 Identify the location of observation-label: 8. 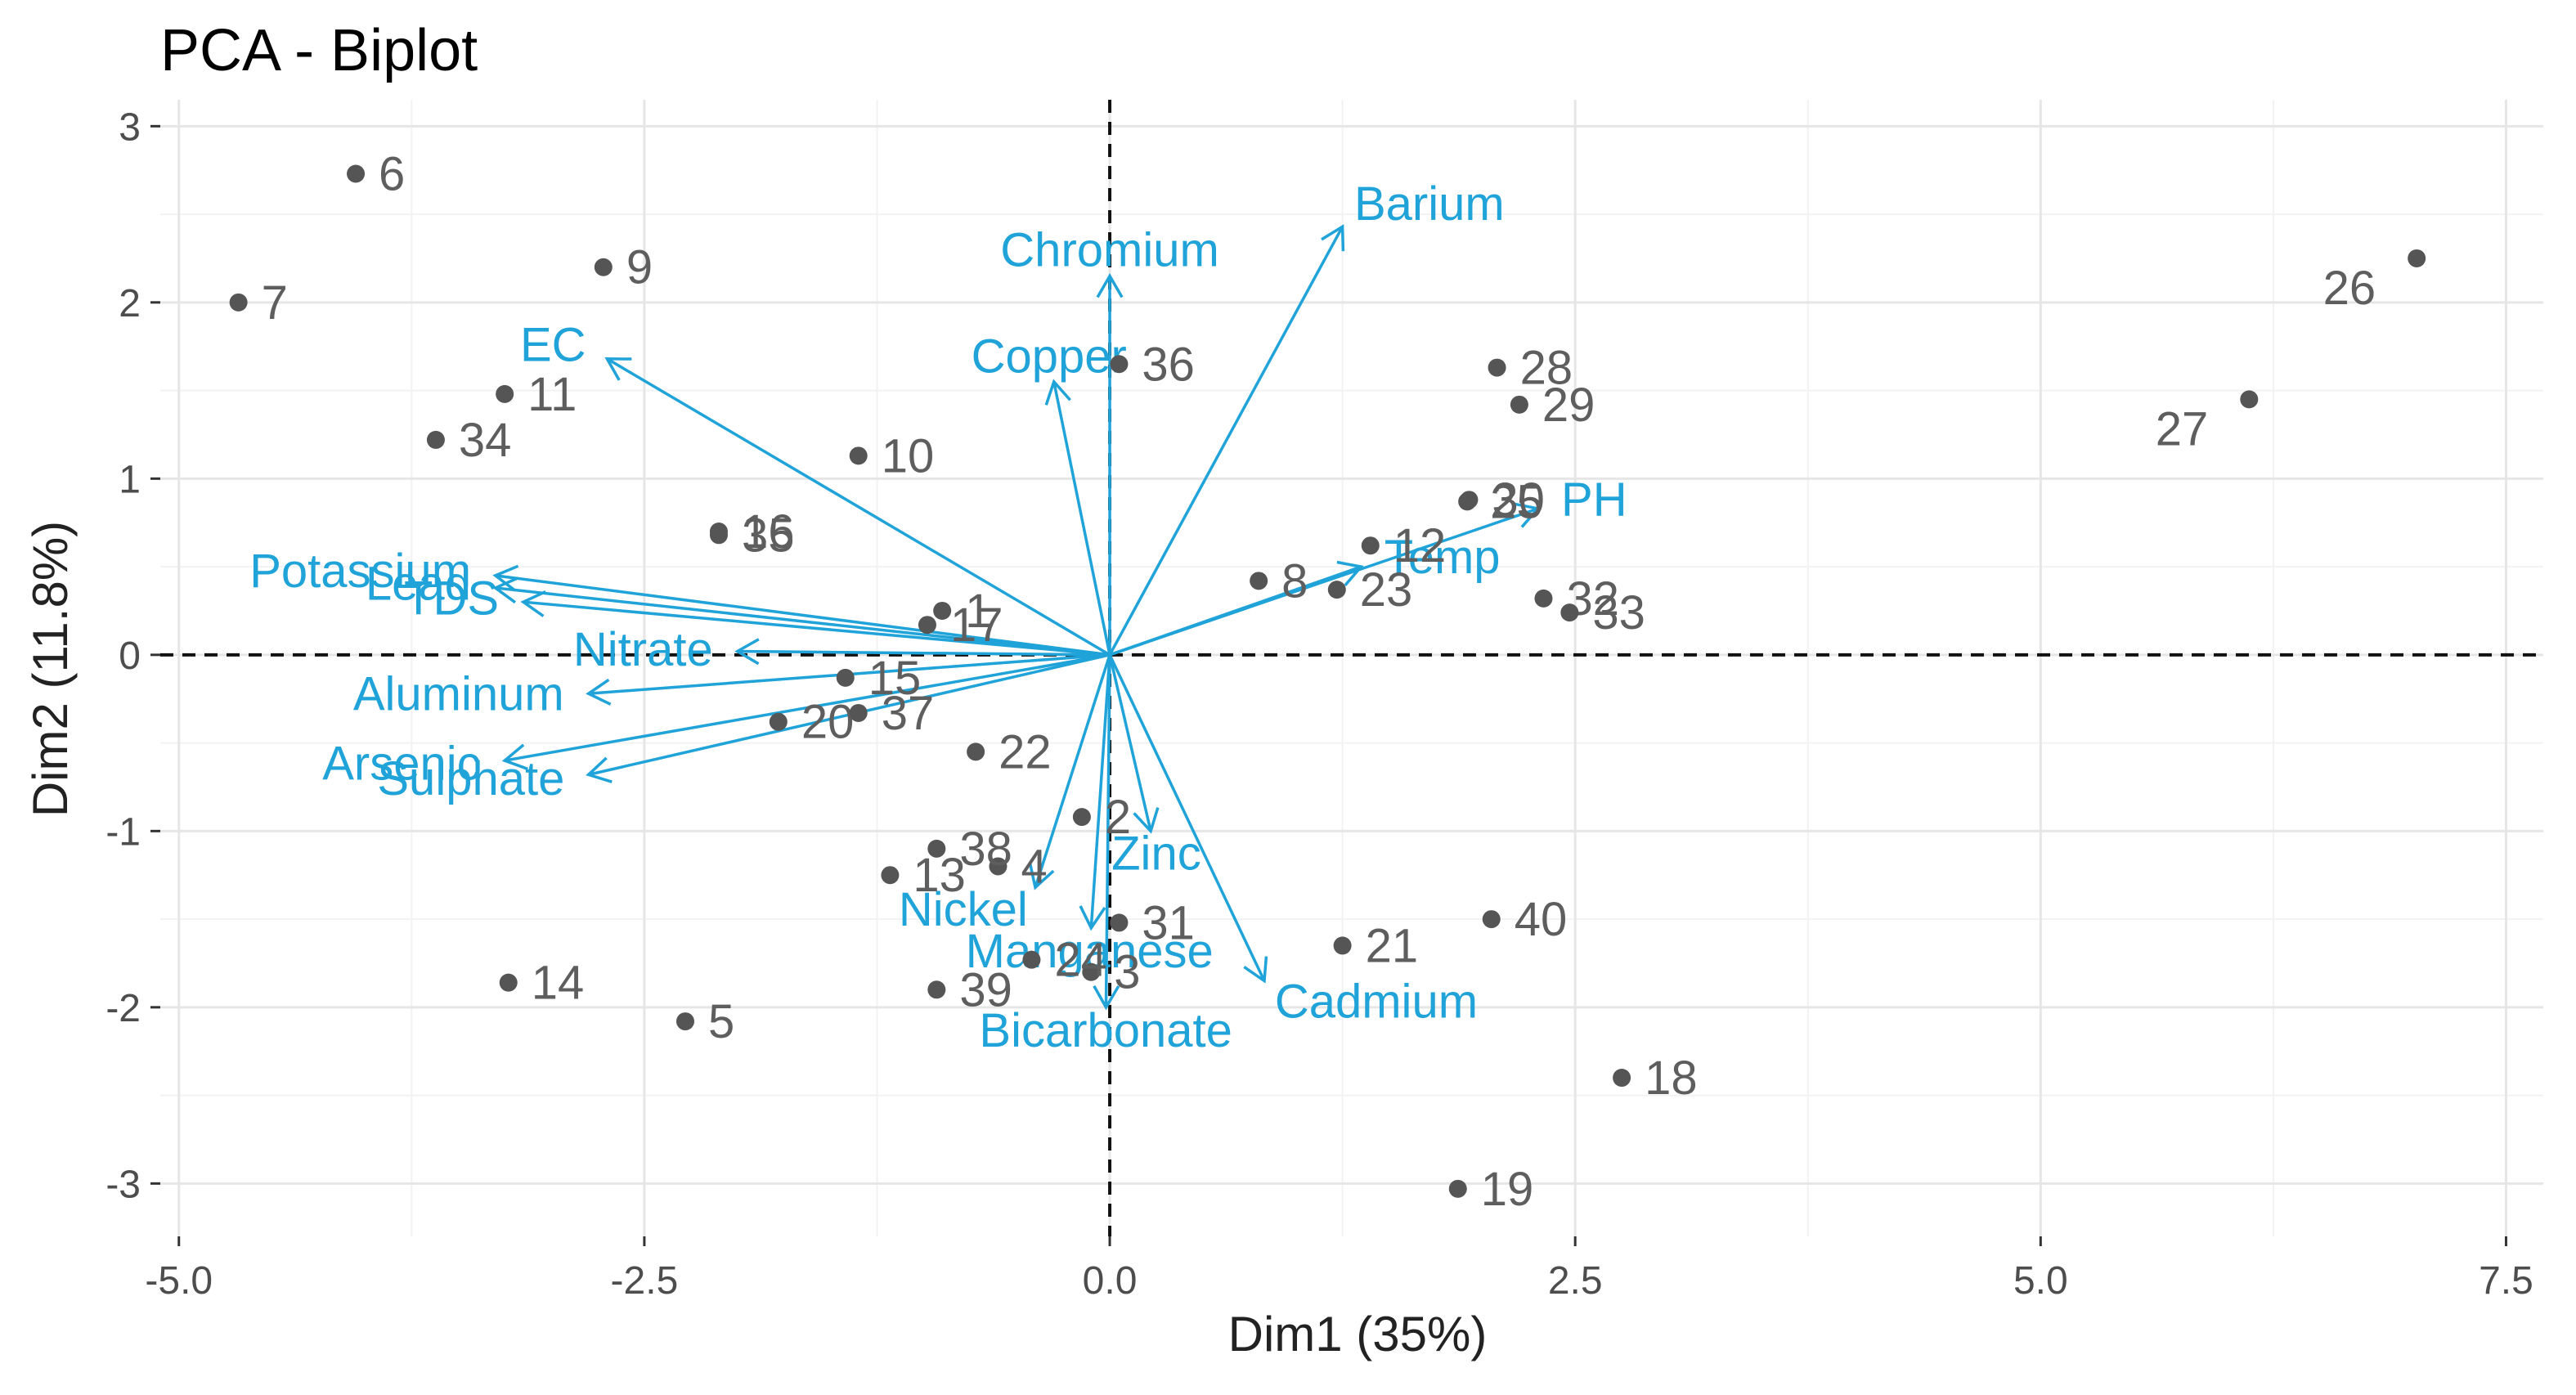
(1295, 581).